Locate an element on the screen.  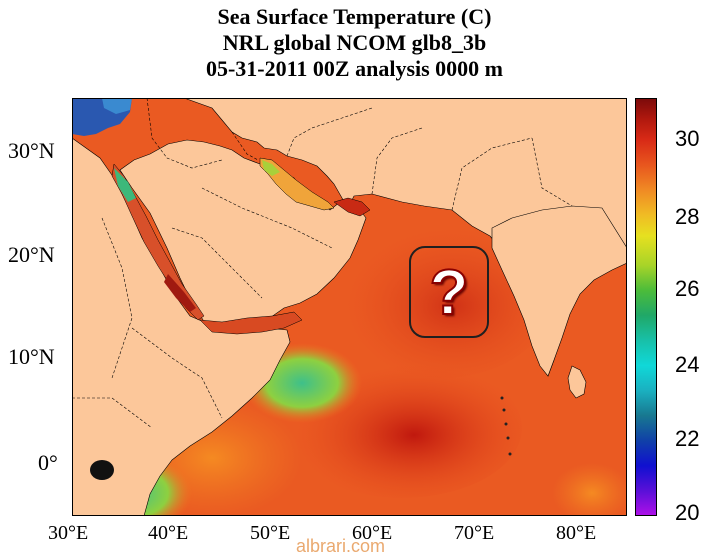
mediterranean-edge is located at coordinates (117, 106).